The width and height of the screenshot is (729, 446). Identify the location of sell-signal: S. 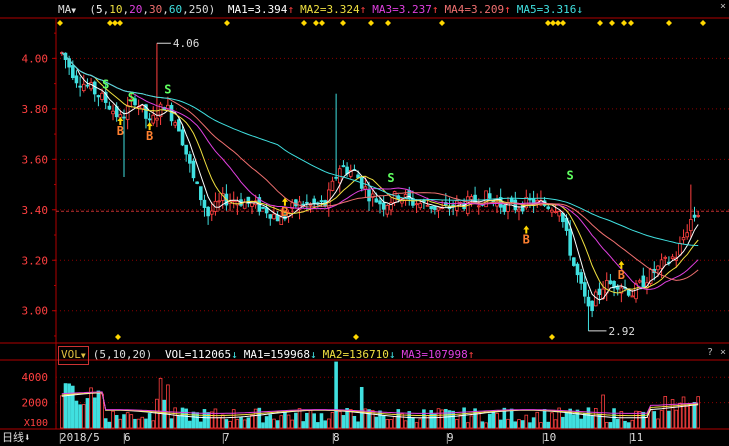
(167, 90).